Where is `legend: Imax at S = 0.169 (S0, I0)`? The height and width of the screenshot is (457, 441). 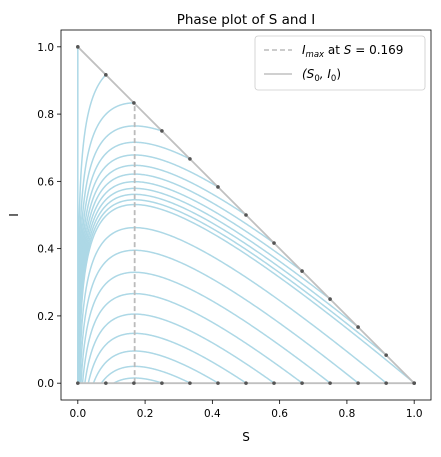 legend: Imax at S = 0.169 (S0, I0) is located at coordinates (340, 63).